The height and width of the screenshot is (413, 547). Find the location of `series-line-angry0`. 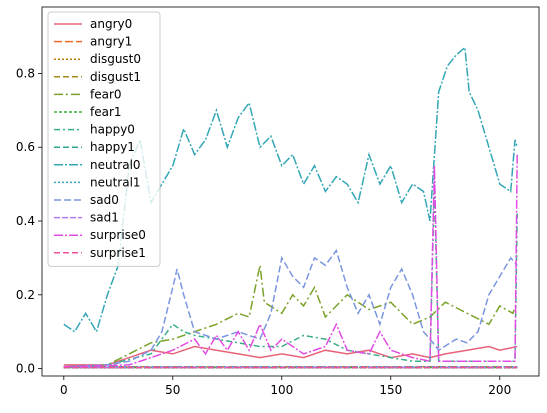

series-line-angry0 is located at coordinates (290, 355).